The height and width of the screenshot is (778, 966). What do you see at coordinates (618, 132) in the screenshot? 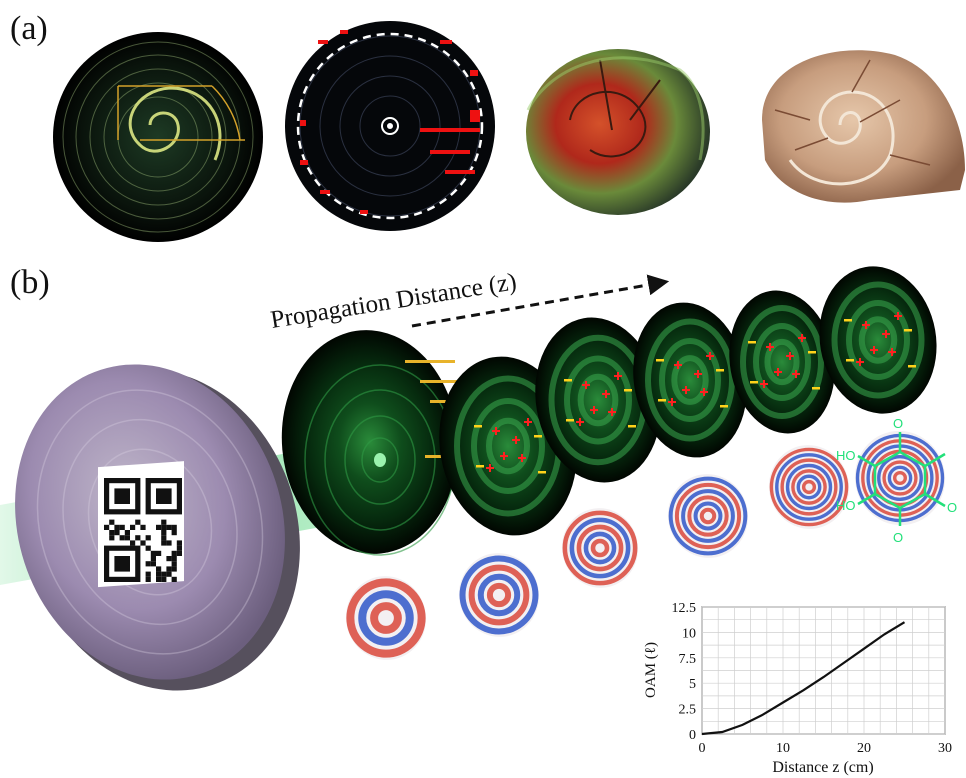
I see `panel-a-fossil-photo` at bounding box center [618, 132].